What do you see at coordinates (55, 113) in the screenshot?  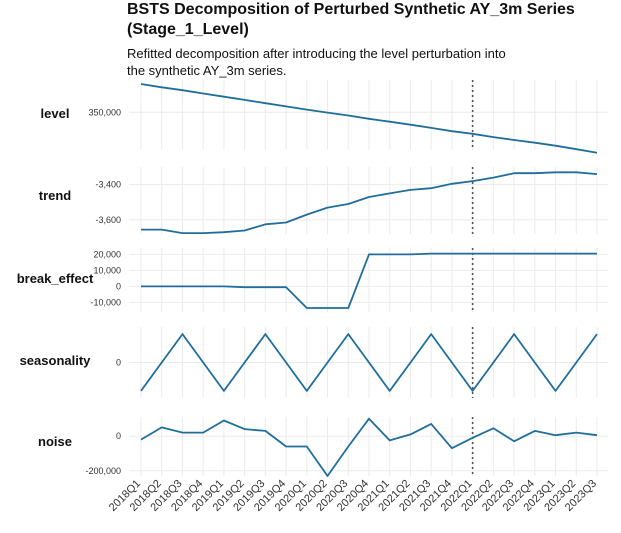 I see `level-panel-label: level` at bounding box center [55, 113].